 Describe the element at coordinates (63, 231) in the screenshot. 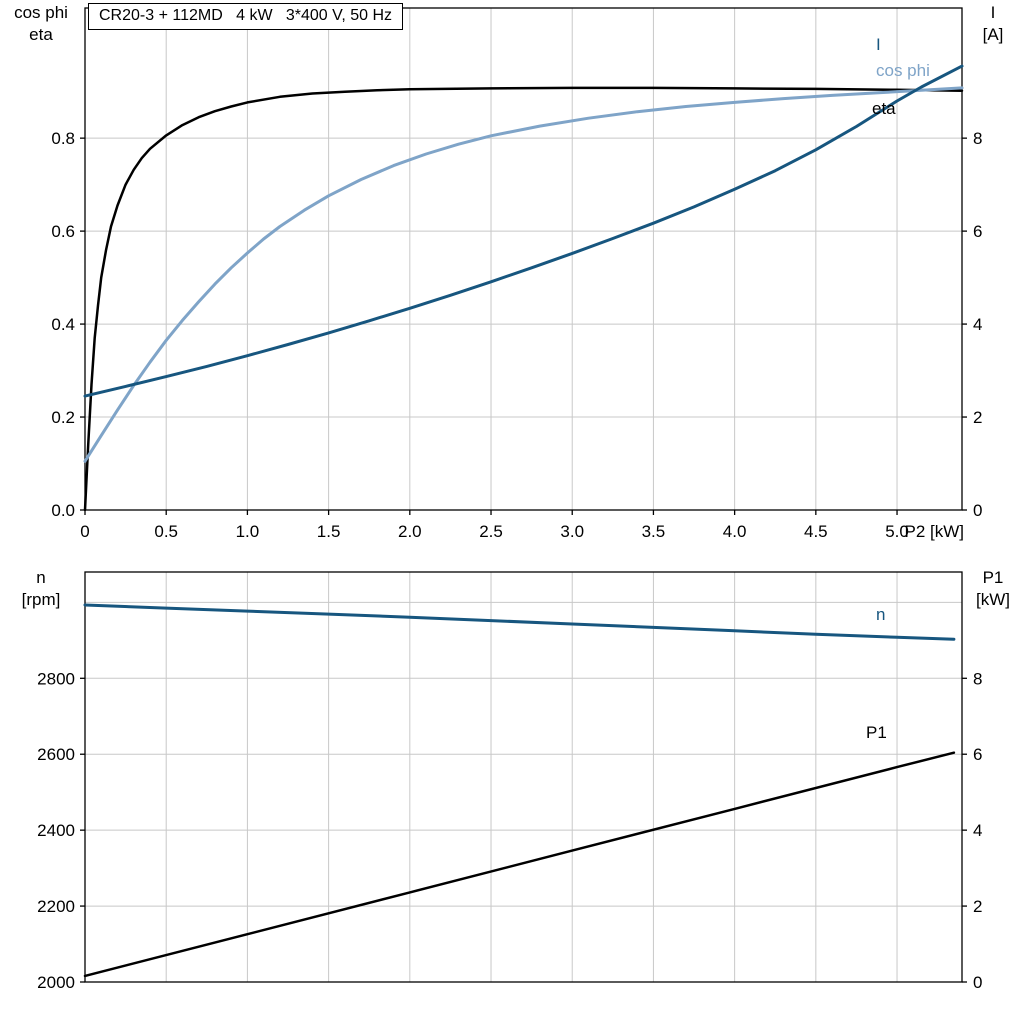

I see `svg-text: 0.6` at that location.